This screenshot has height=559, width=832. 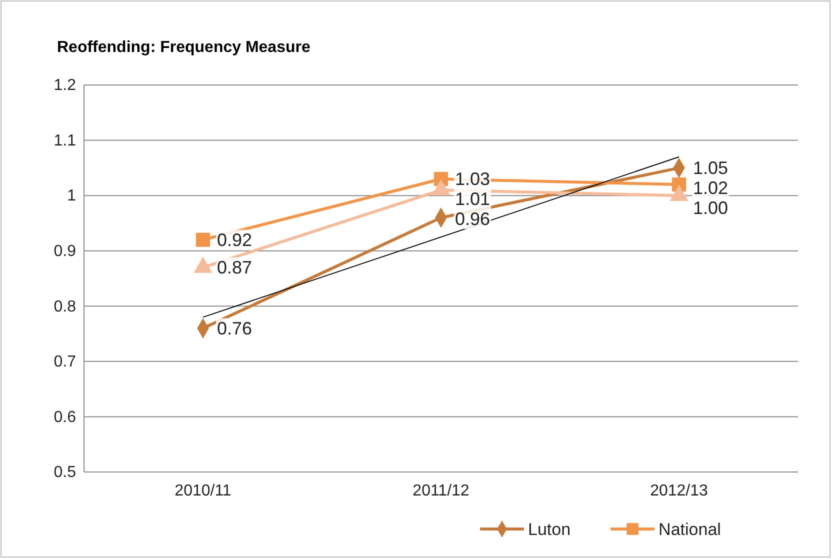 I want to click on data-label: 0.96, so click(x=472, y=218).